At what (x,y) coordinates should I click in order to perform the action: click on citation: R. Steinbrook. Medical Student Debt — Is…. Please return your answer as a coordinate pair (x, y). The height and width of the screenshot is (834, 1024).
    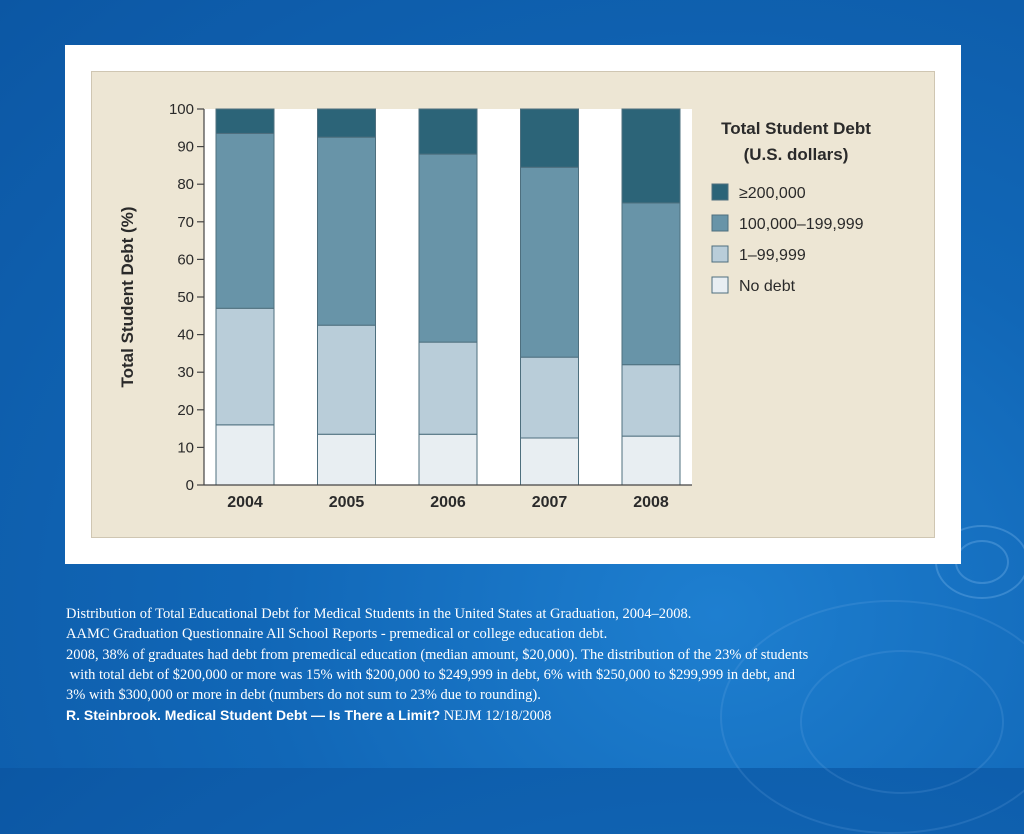
    Looking at the image, I should click on (516, 715).